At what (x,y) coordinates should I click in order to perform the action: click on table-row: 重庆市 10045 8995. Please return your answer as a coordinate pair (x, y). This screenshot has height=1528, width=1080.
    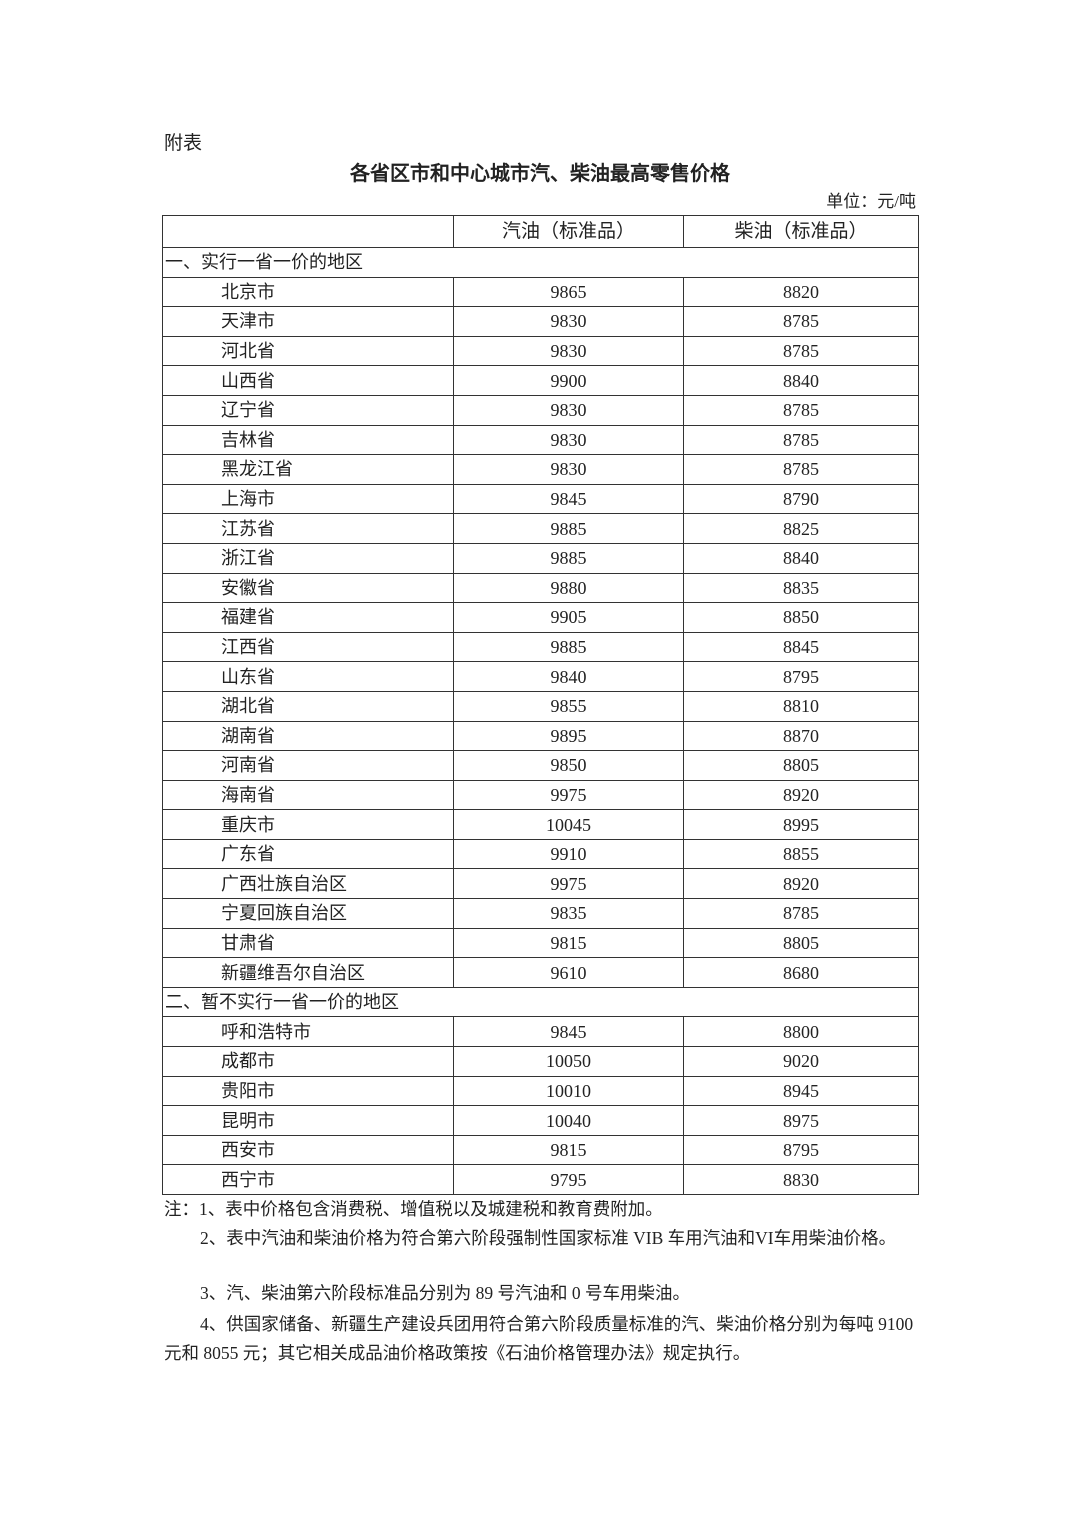
    Looking at the image, I should click on (540, 824).